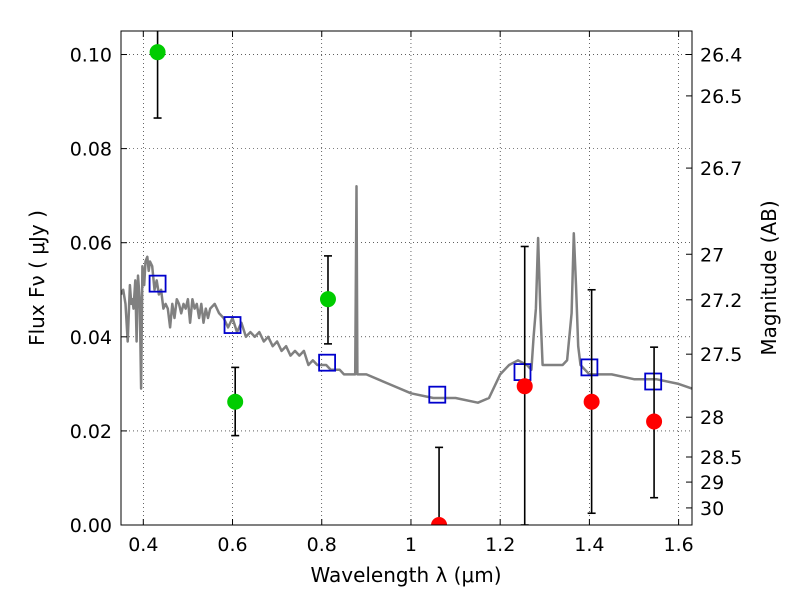 This screenshot has width=800, height=600. Describe the element at coordinates (679, 545) in the screenshot. I see `x-tick-label: 1.6` at that location.